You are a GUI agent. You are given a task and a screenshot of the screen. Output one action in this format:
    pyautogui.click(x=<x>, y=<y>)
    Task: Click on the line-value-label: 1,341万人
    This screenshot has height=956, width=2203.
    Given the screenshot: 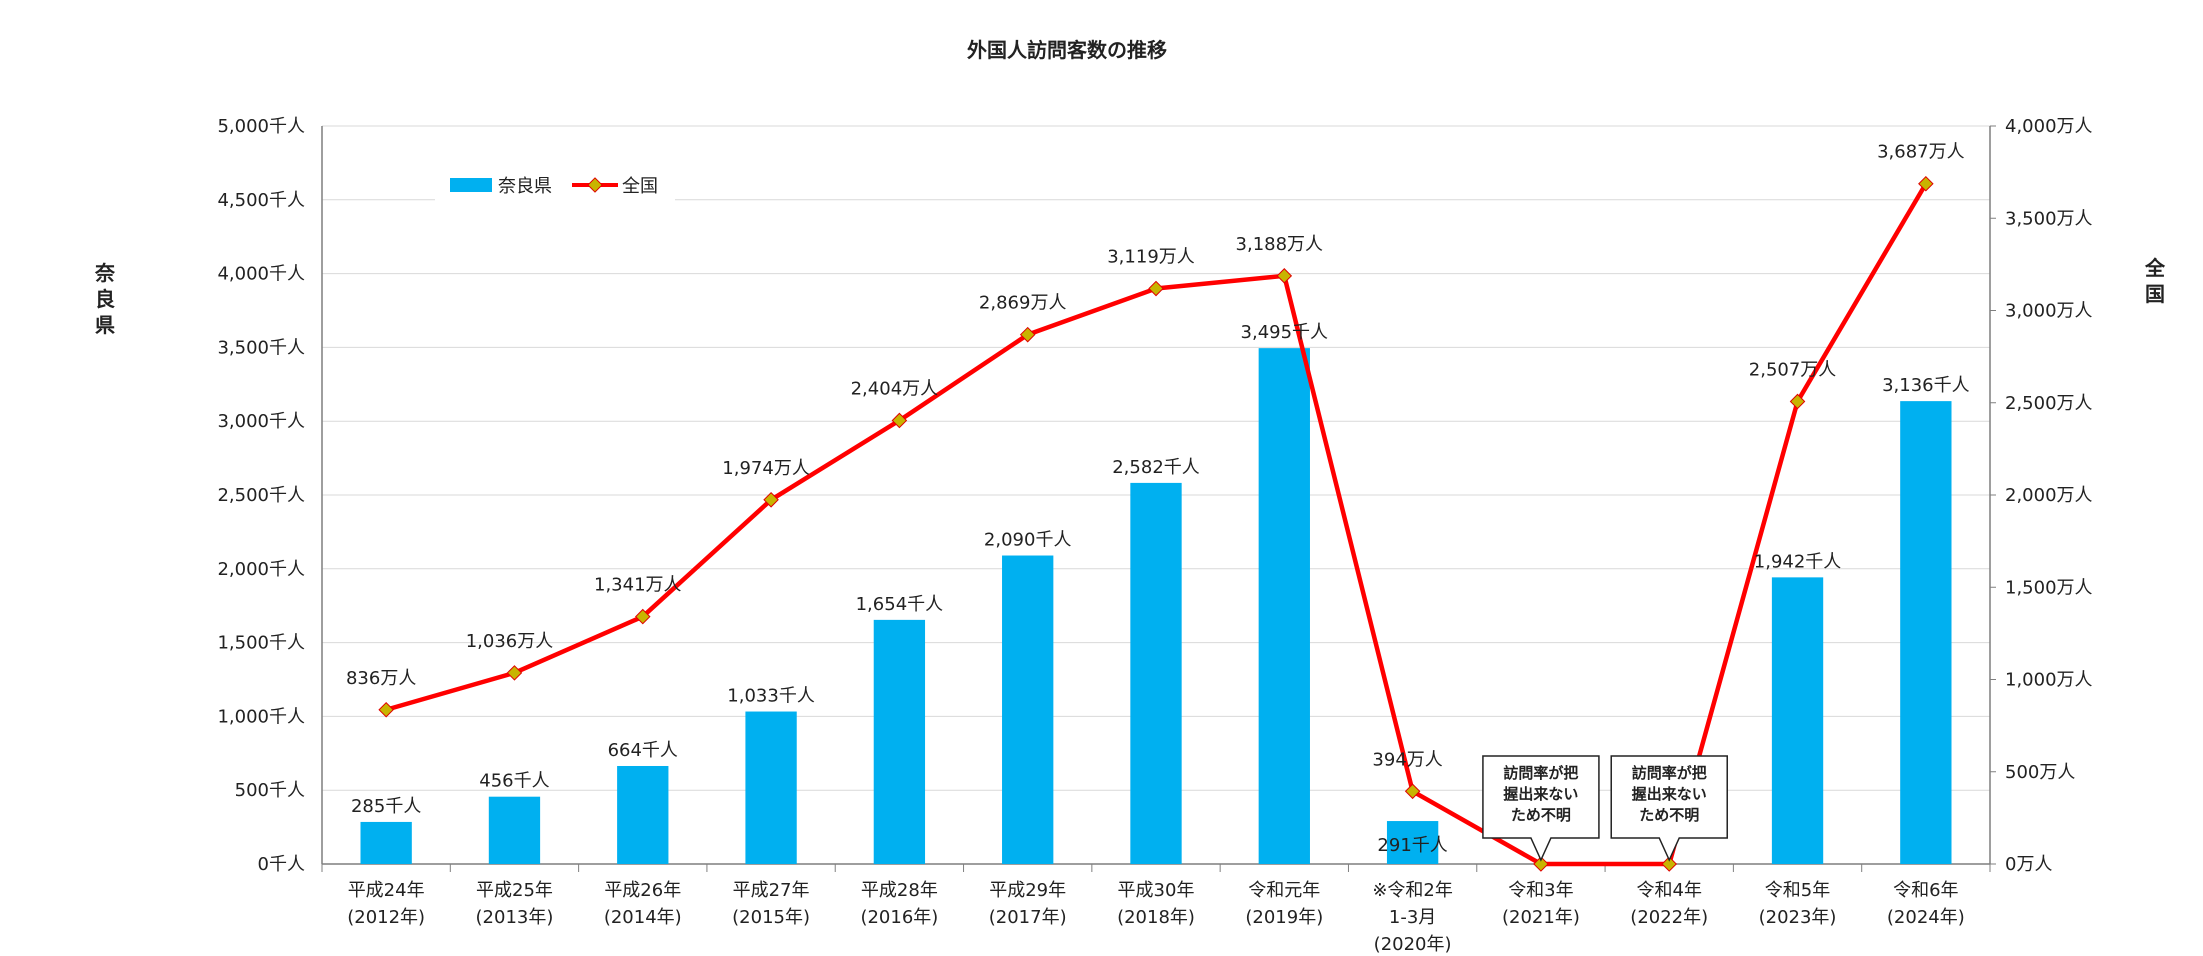 What is the action you would take?
    pyautogui.click(x=638, y=585)
    